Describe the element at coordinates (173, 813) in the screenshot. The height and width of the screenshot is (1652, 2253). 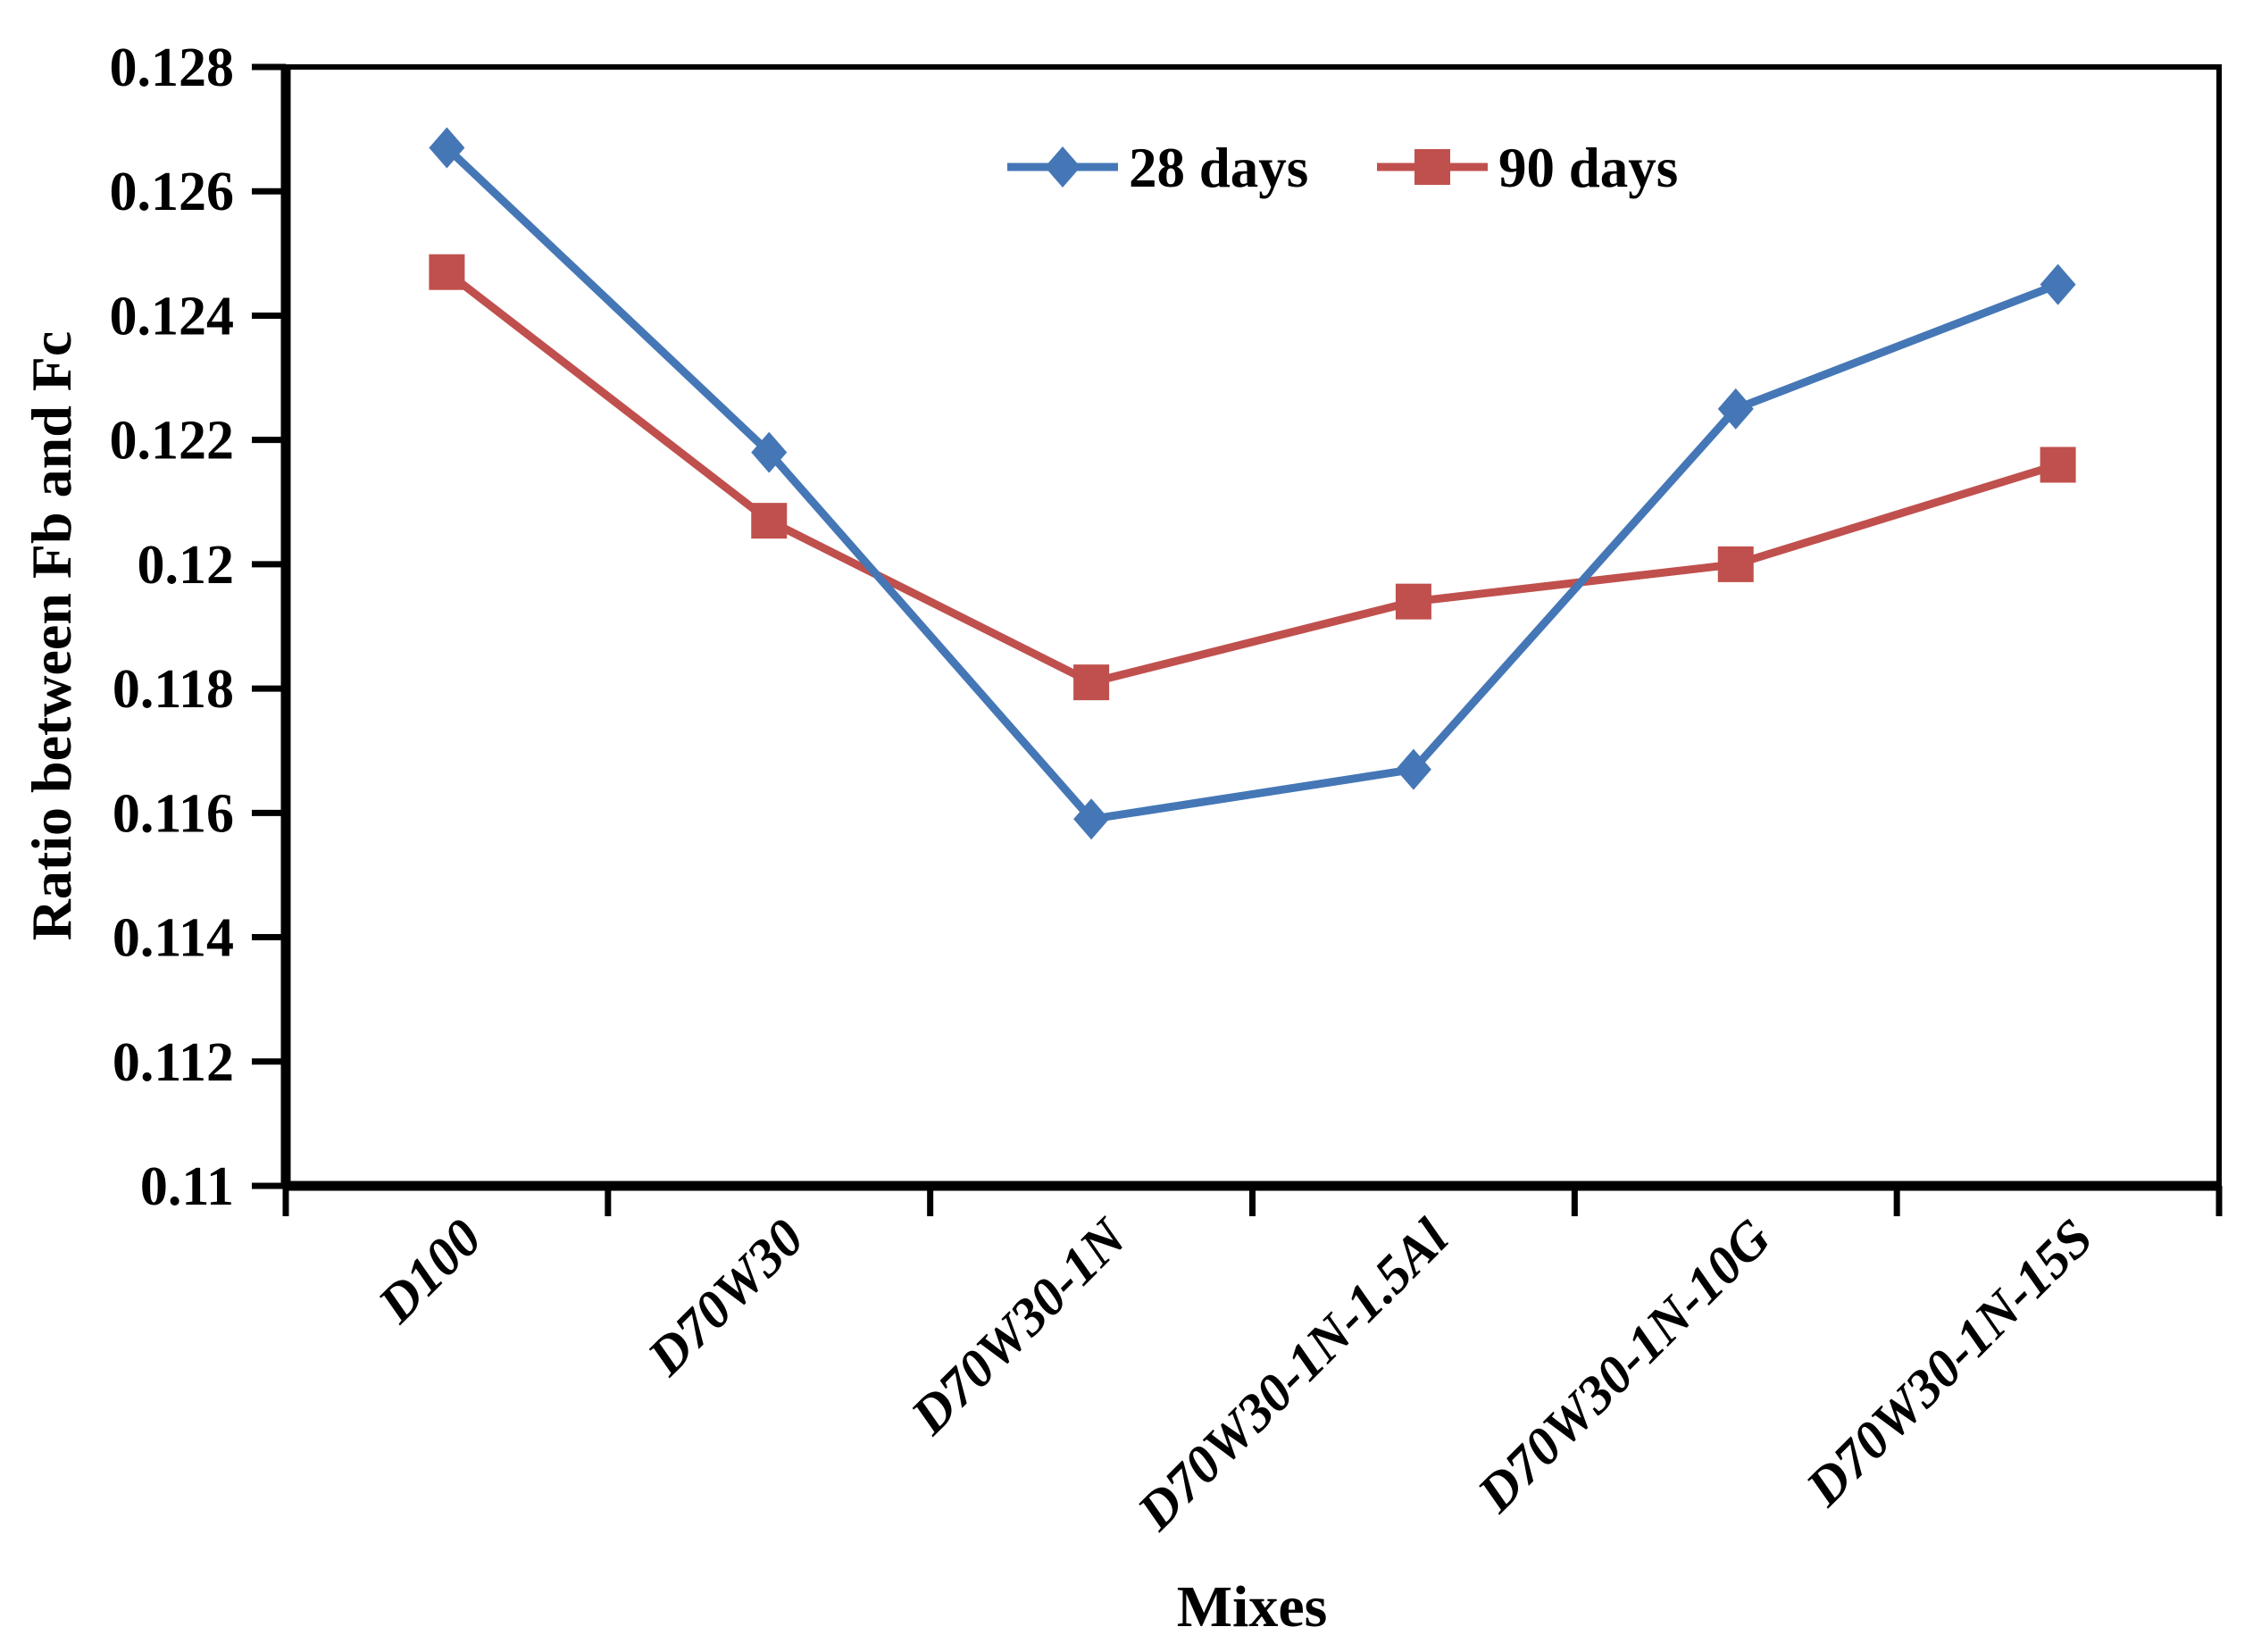
I see `y-tick-label: 0.116` at that location.